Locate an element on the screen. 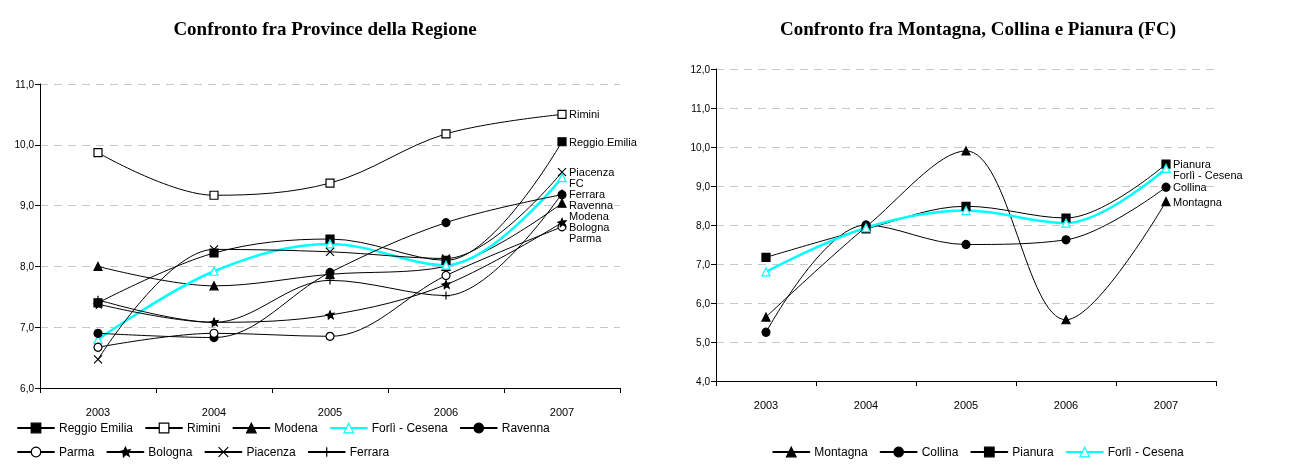 The height and width of the screenshot is (465, 1306). y-tick-label: 12,0 is located at coordinates (700, 69).